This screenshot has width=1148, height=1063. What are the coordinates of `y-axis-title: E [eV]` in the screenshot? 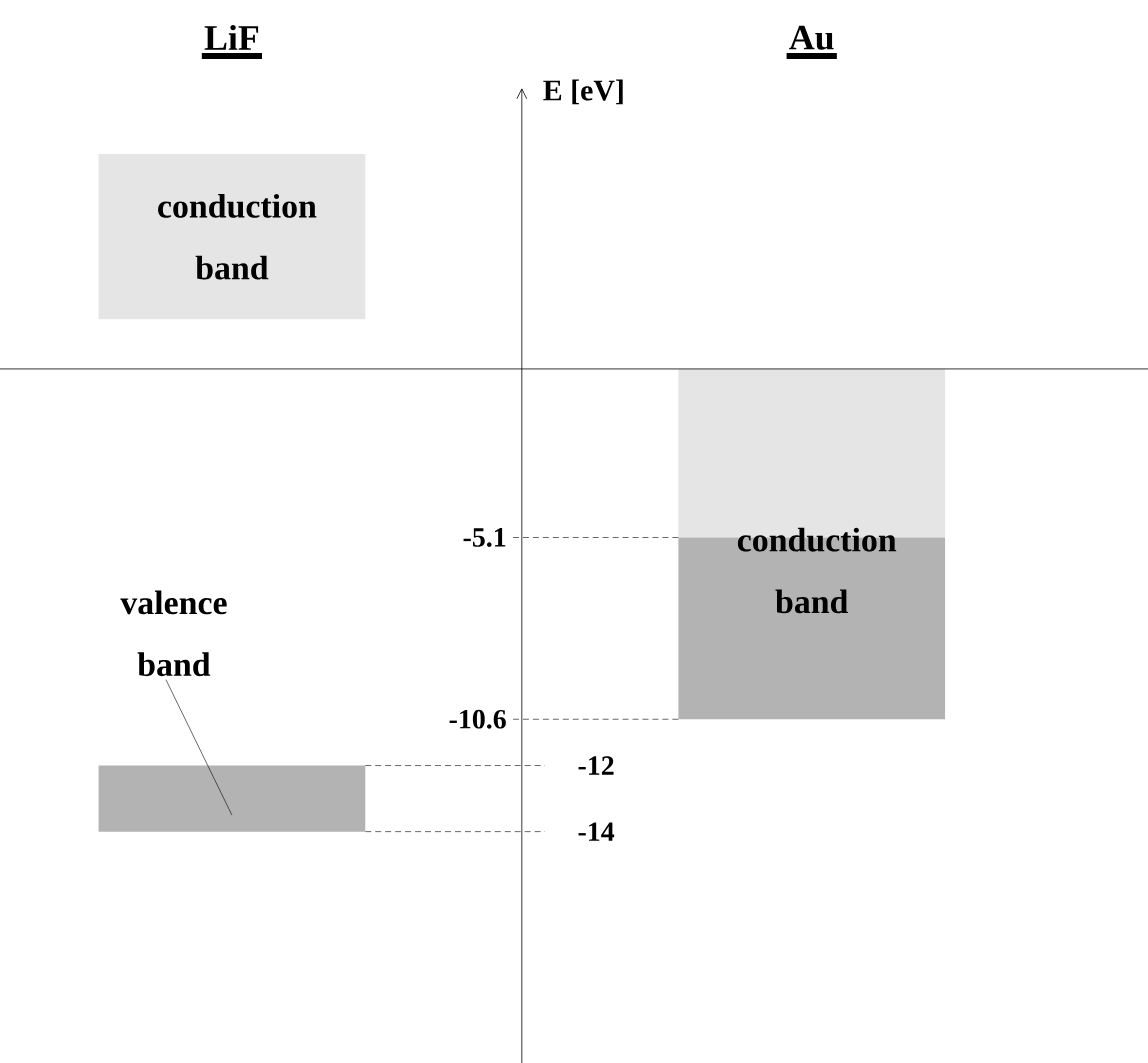 It's located at (583, 92).